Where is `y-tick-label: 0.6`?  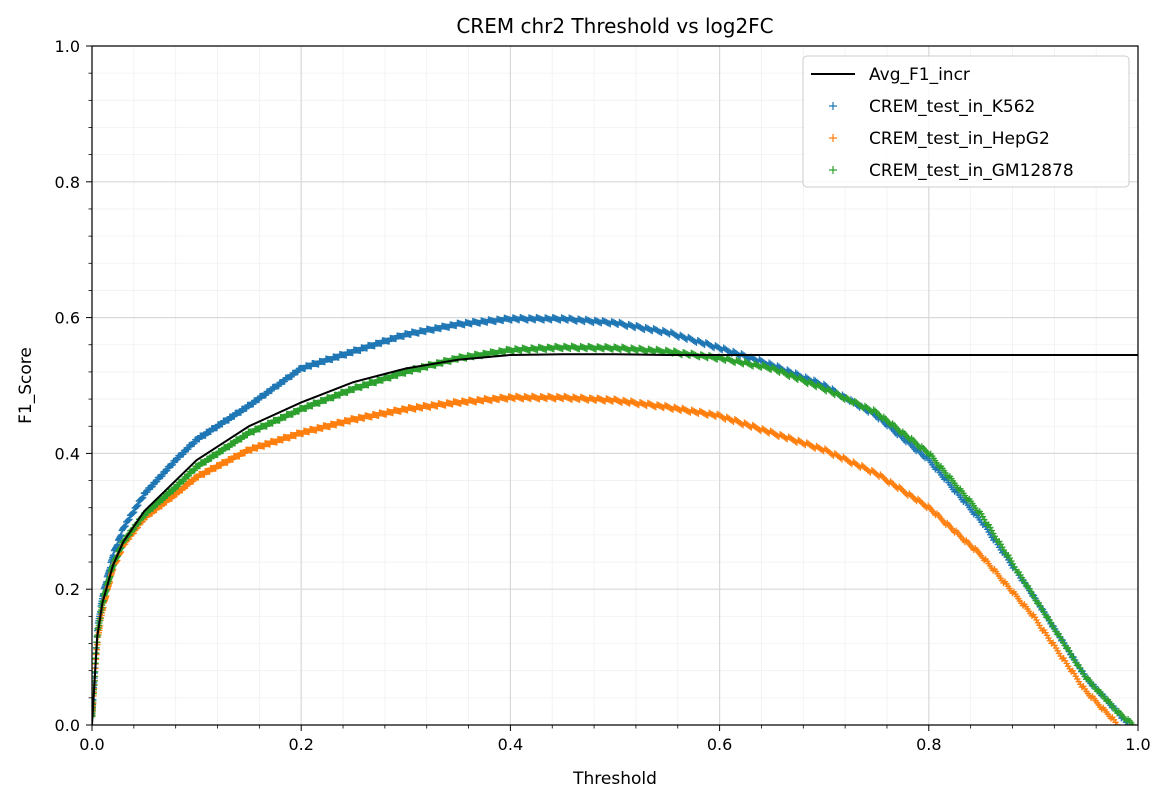 y-tick-label: 0.6 is located at coordinates (67, 318).